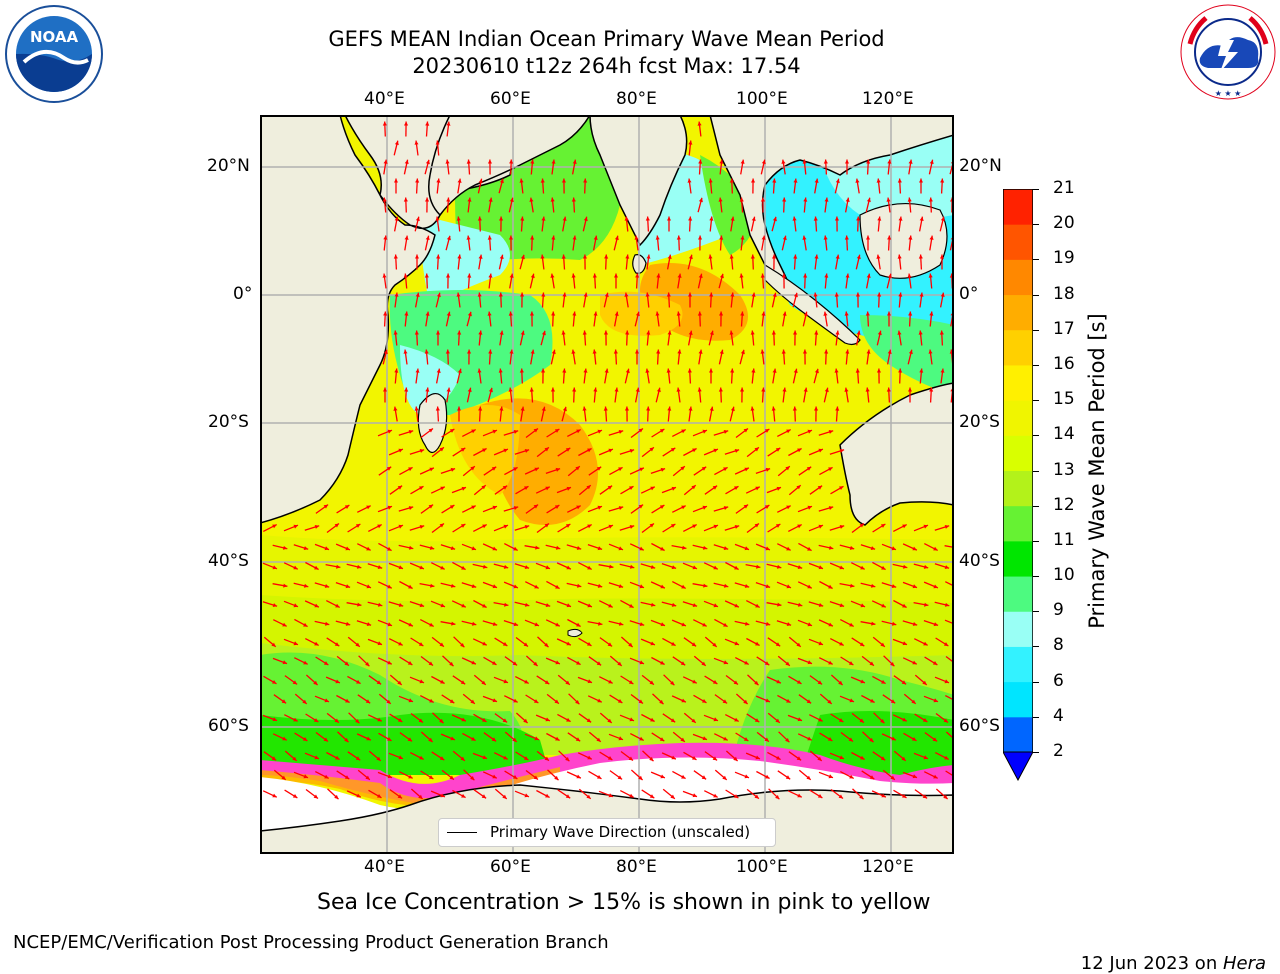 The width and height of the screenshot is (1280, 974). I want to click on borneo-land, so click(903, 241).